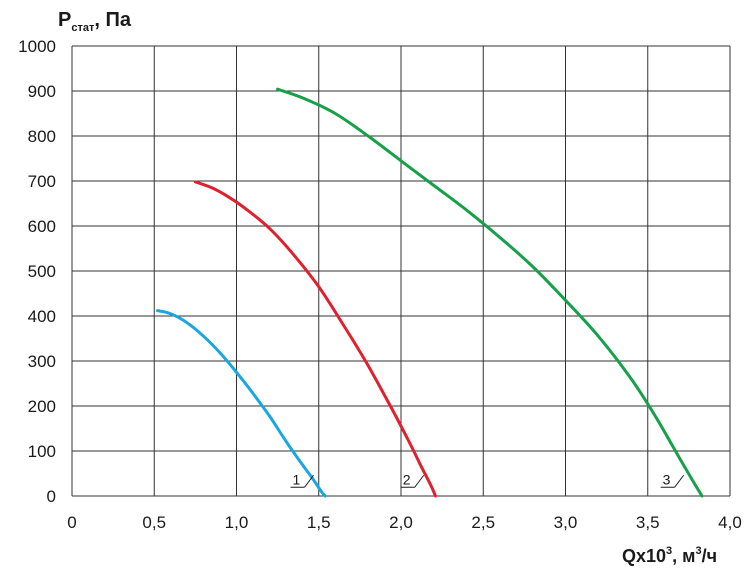 This screenshot has height=585, width=750. Describe the element at coordinates (319, 522) in the screenshot. I see `x-tick-label: 1,5` at that location.